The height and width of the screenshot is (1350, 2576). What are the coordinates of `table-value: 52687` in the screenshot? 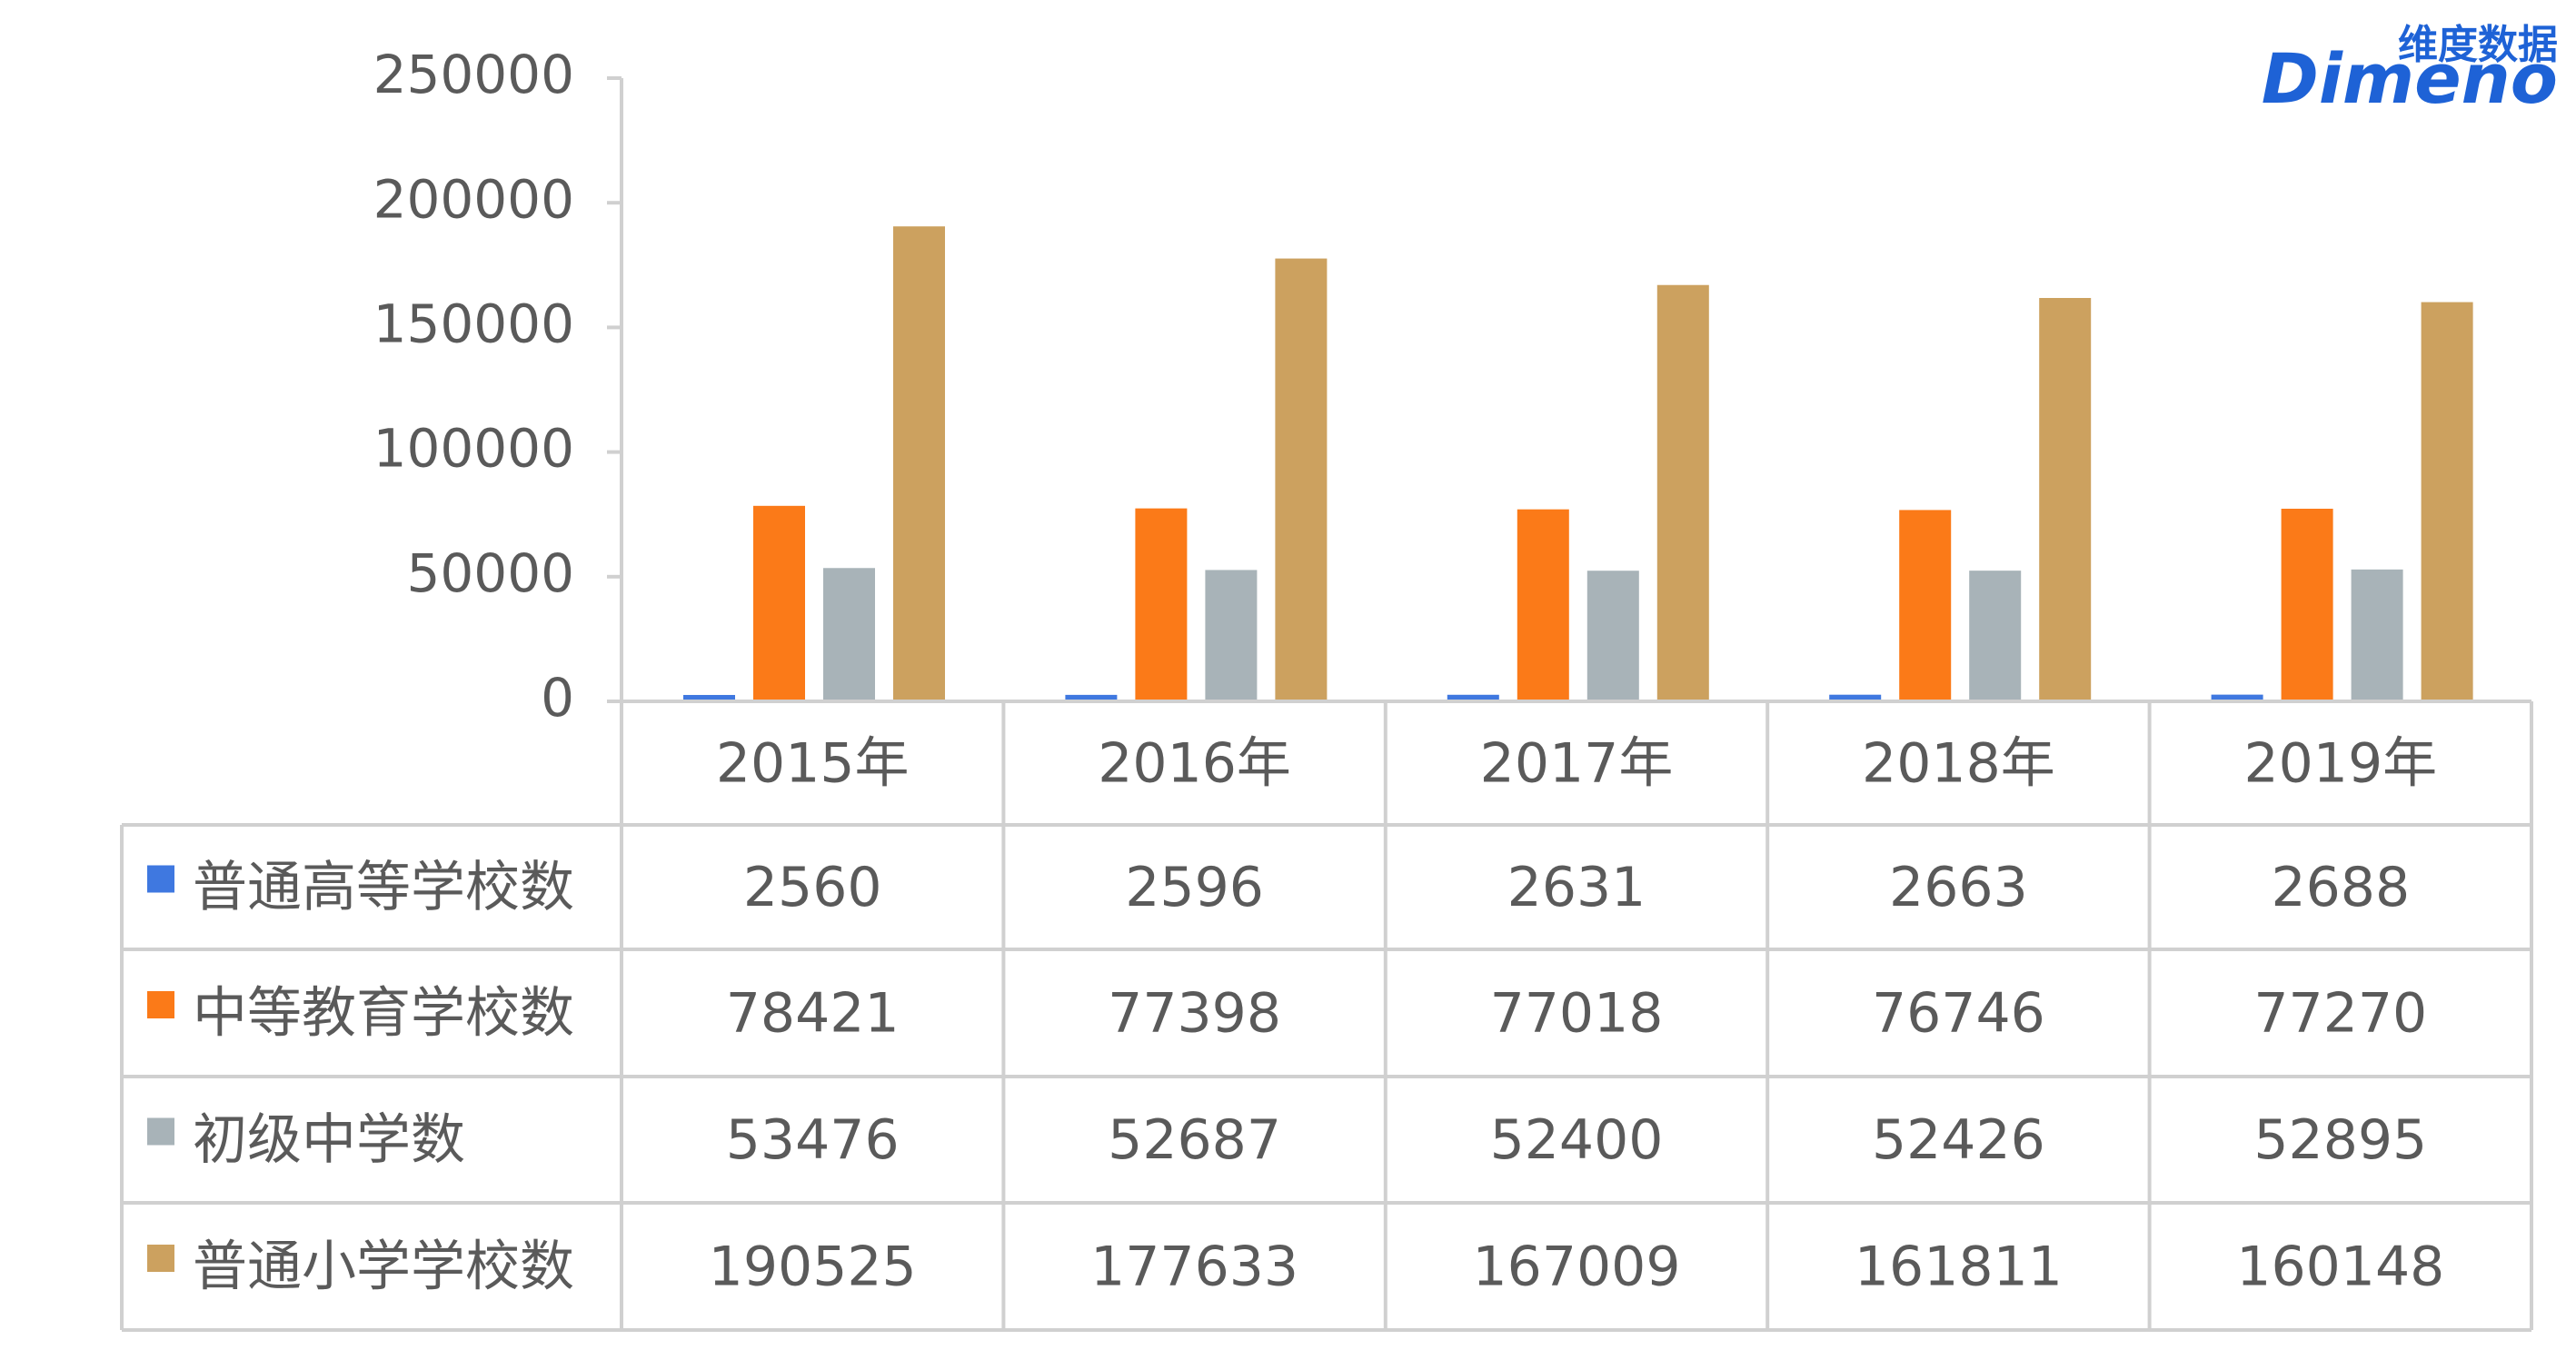 It's located at (1194, 1140).